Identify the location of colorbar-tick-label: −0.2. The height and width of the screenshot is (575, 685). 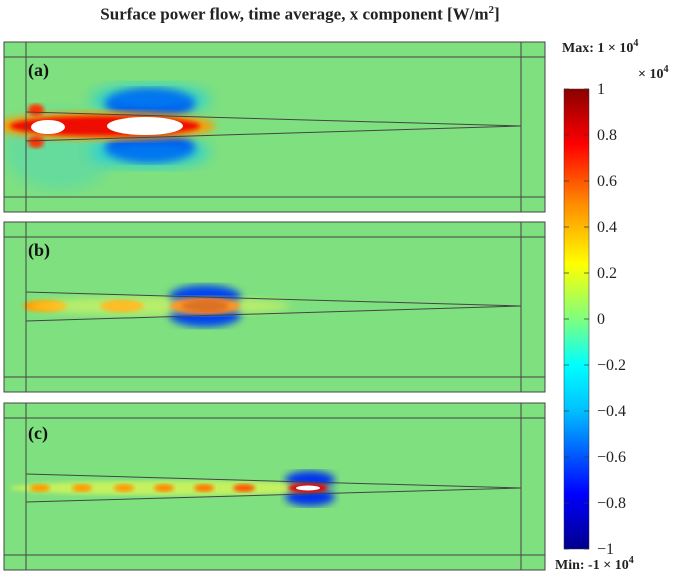
(611, 365).